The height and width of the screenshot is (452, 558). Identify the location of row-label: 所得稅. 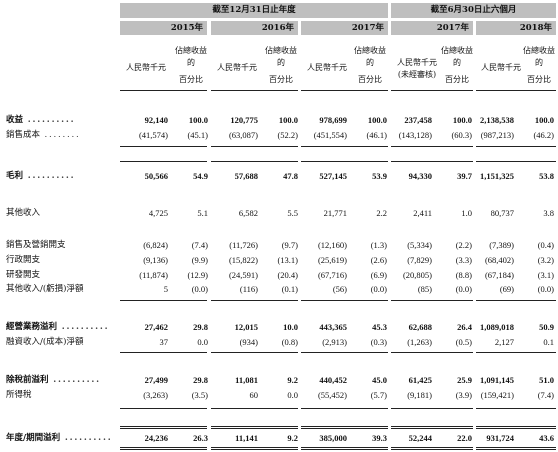
(19, 395).